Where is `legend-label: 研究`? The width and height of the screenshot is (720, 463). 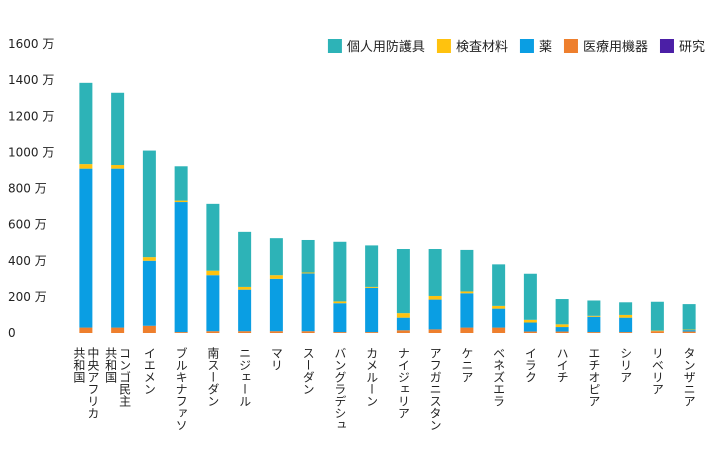
legend-label: 研究 is located at coordinates (692, 47).